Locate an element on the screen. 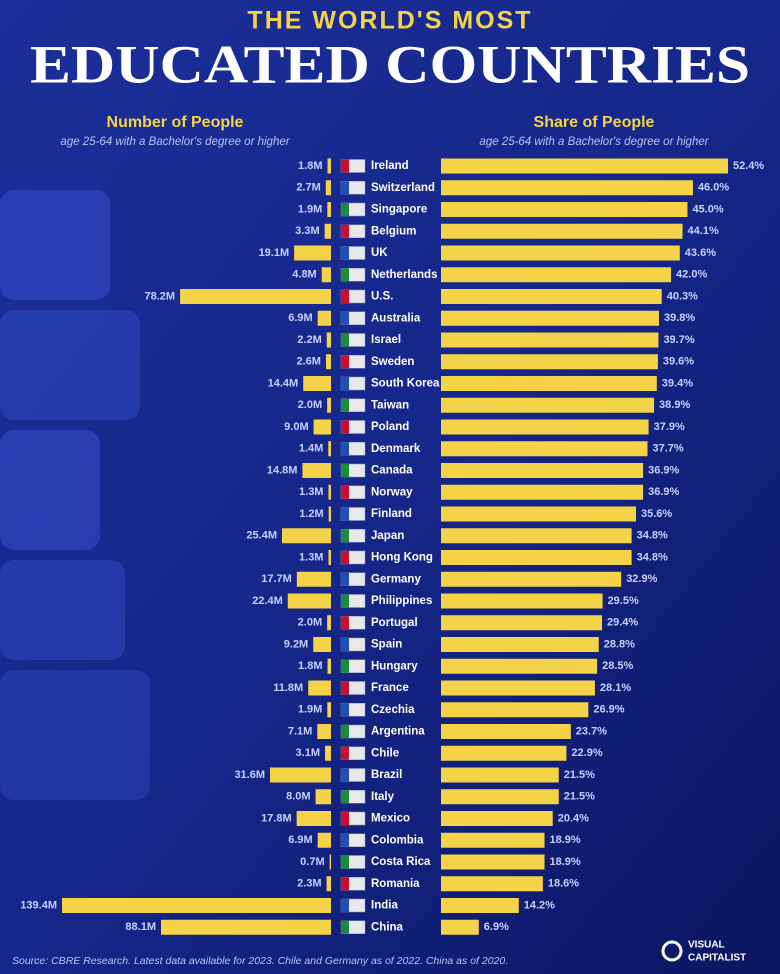  country-label: Hungary is located at coordinates (394, 666).